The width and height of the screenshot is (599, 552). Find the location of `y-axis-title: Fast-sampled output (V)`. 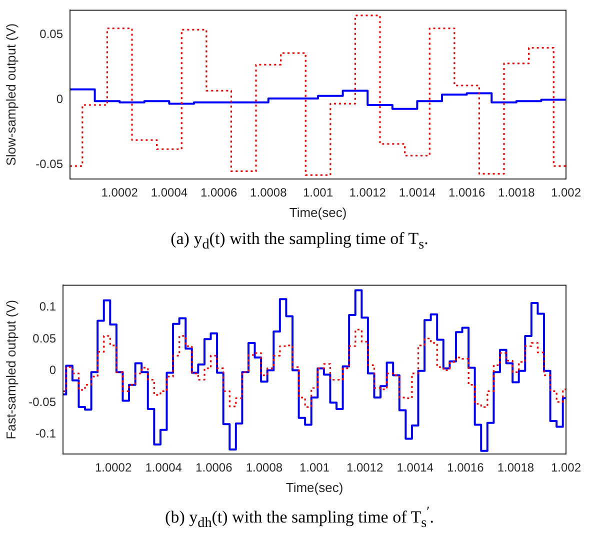

y-axis-title: Fast-sampled output (V) is located at coordinates (10, 370).